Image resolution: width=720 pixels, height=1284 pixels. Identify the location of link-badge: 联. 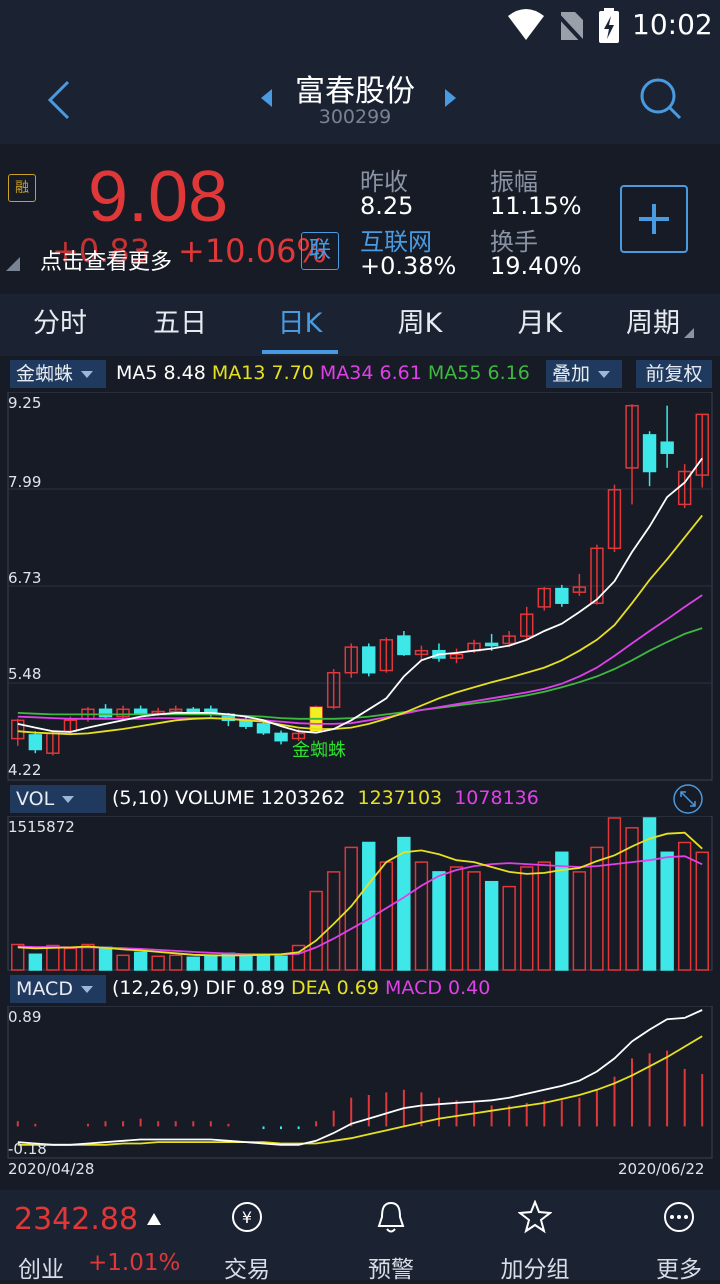
(320, 251).